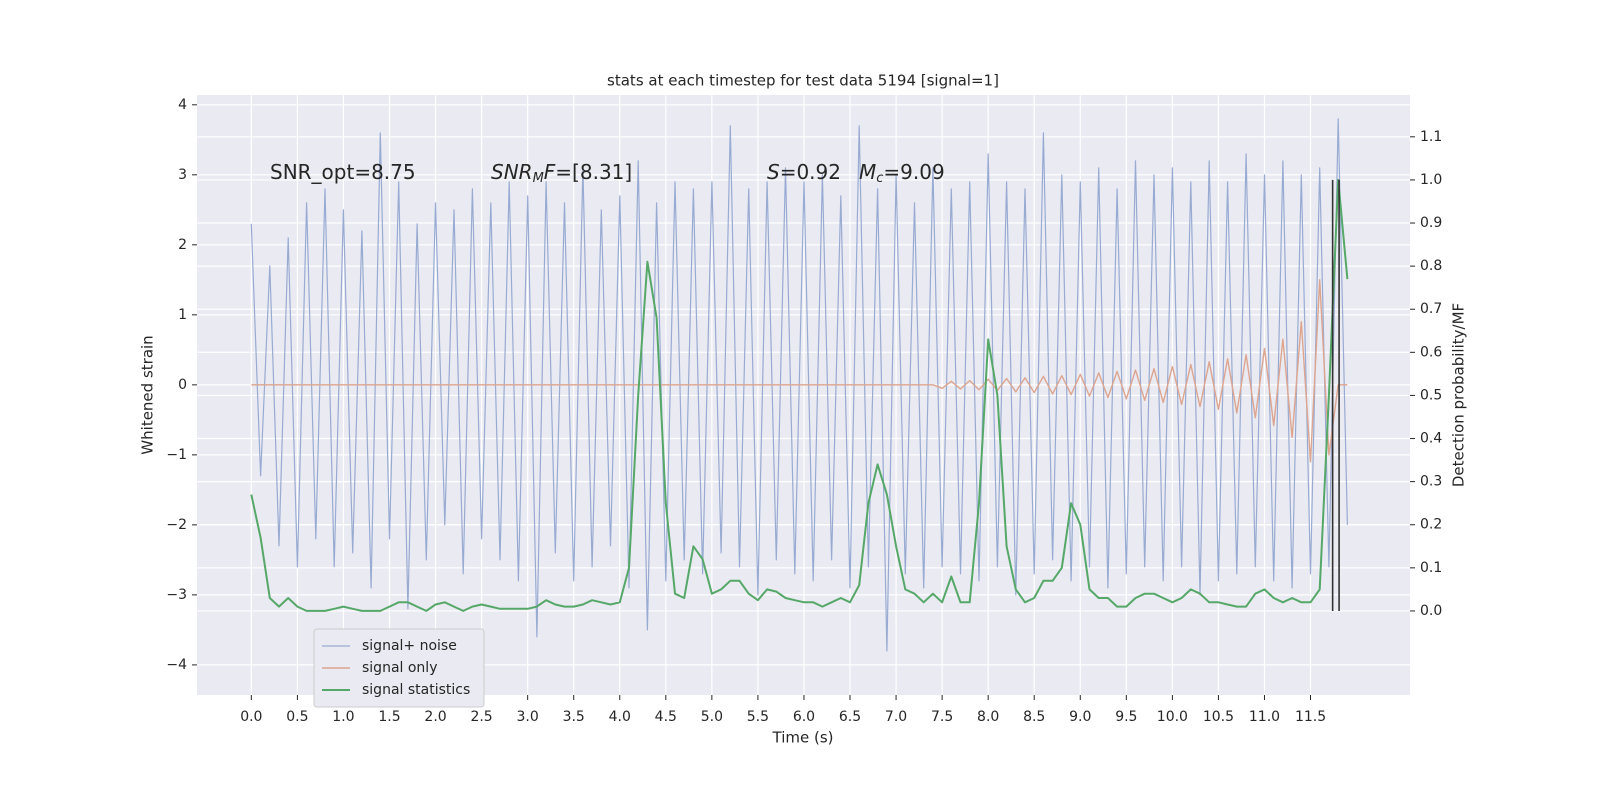 The height and width of the screenshot is (800, 1600). I want to click on y-axis-label: Whitened strain, so click(148, 394).